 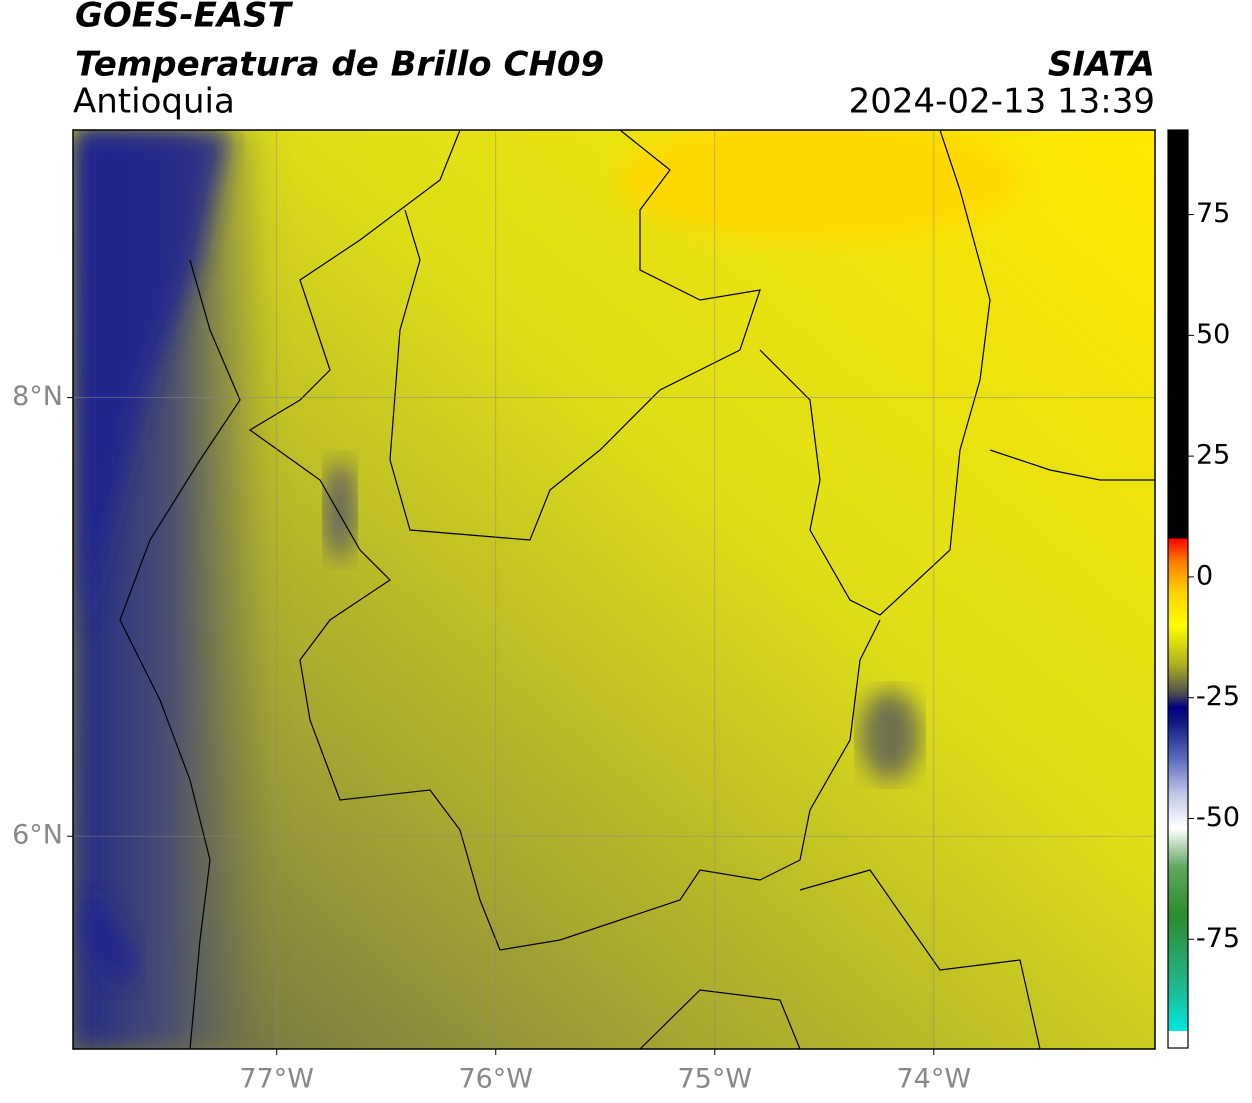 What do you see at coordinates (1204, 575) in the screenshot?
I see `colorbar-tick-label: 0` at bounding box center [1204, 575].